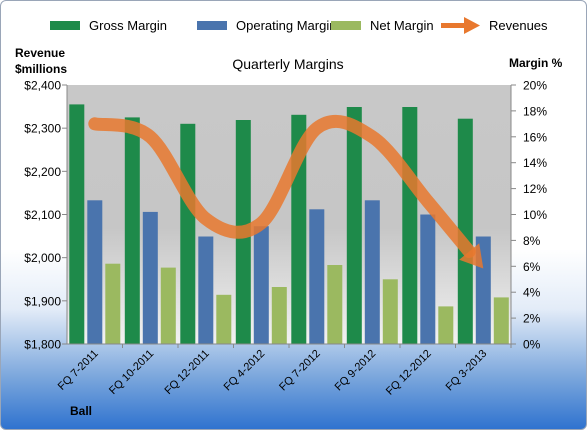 This screenshot has width=587, height=430. Describe the element at coordinates (532, 293) in the screenshot. I see `right-axis-tick-label: 4%` at that location.